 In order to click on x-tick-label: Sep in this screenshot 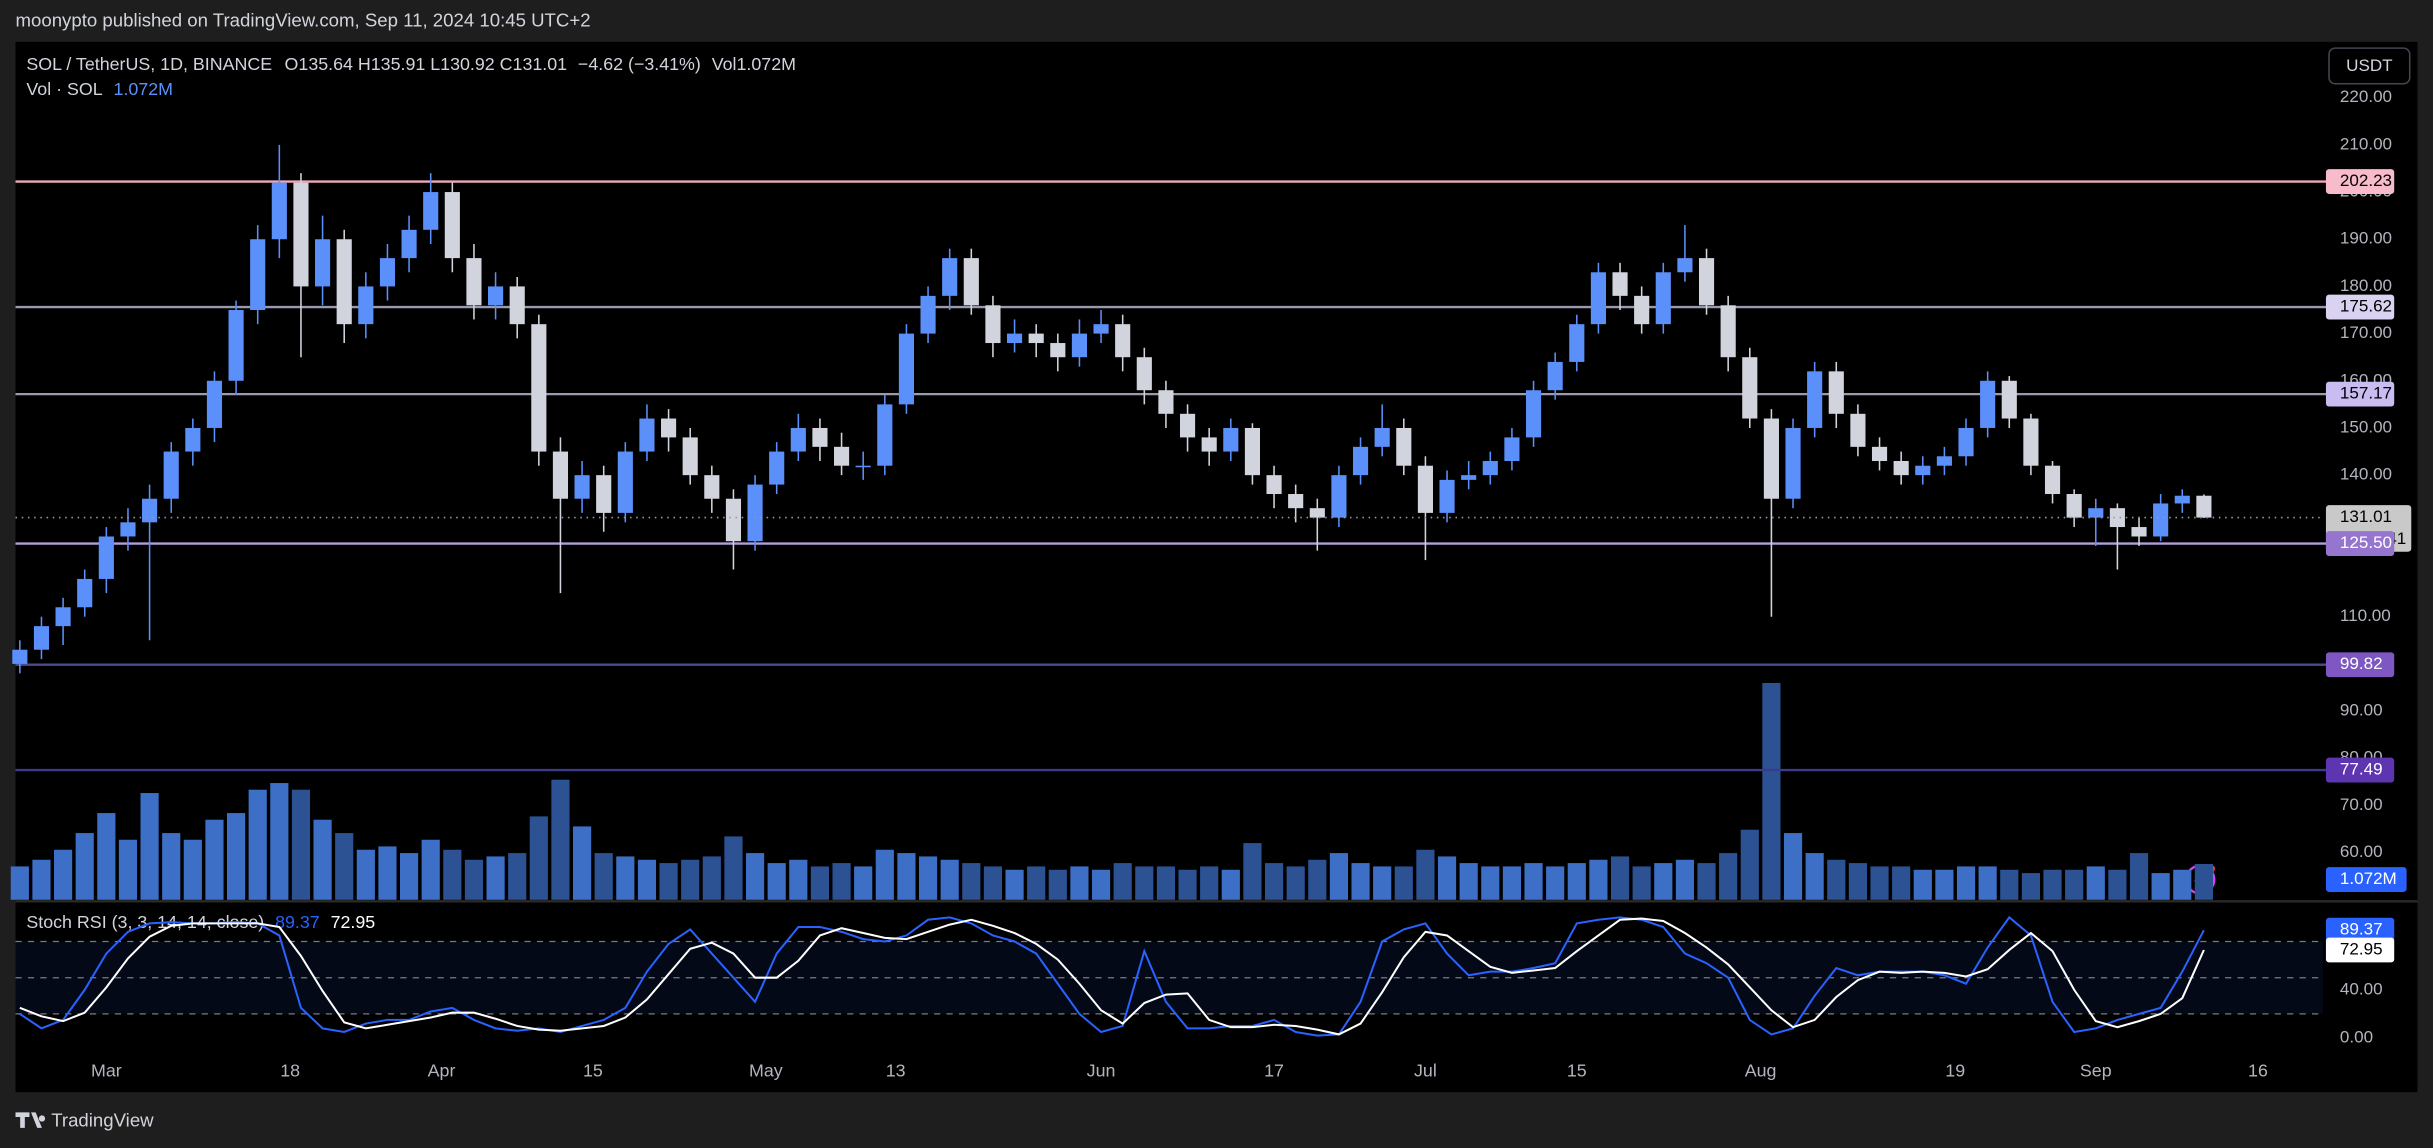, I will do `click(2096, 1071)`.